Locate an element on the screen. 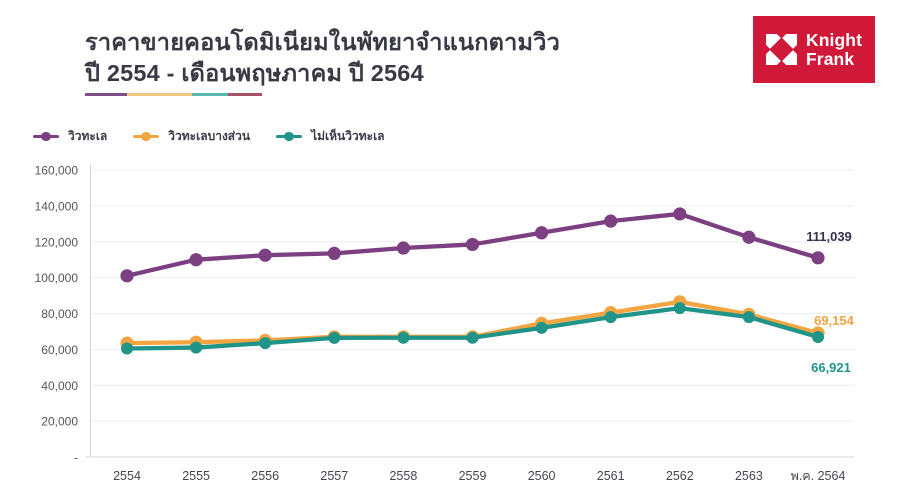  legend-item-partial-sea-view: วิวทะเลบางส่วน is located at coordinates (191, 136).